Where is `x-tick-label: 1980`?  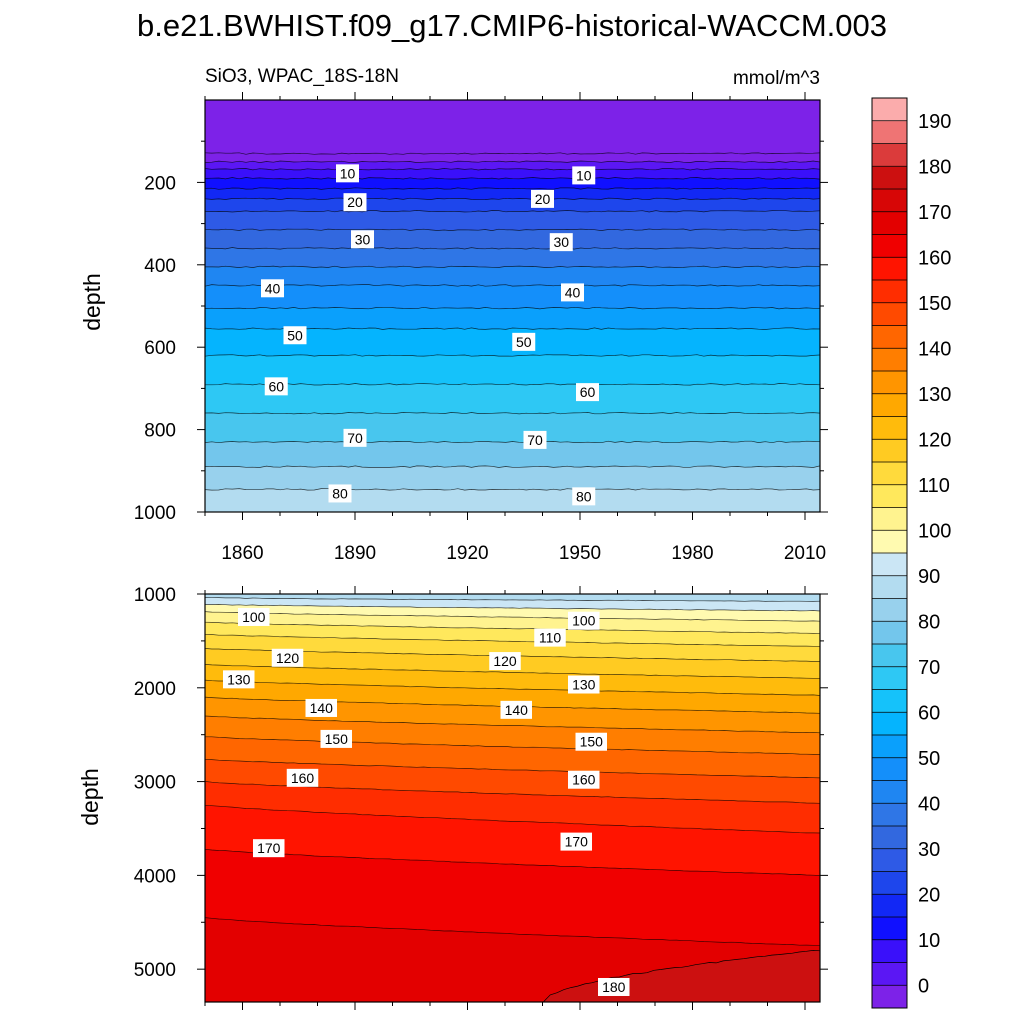 x-tick-label: 1980 is located at coordinates (692, 553).